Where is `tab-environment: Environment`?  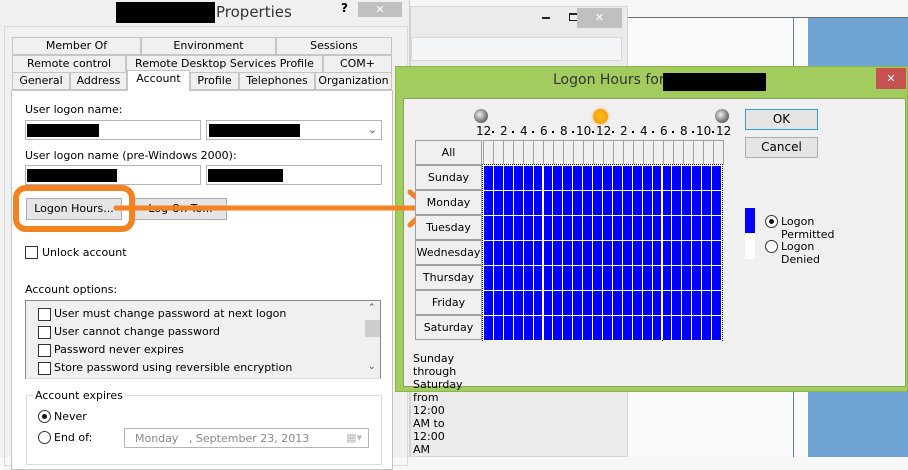
tab-environment: Environment is located at coordinates (208, 46).